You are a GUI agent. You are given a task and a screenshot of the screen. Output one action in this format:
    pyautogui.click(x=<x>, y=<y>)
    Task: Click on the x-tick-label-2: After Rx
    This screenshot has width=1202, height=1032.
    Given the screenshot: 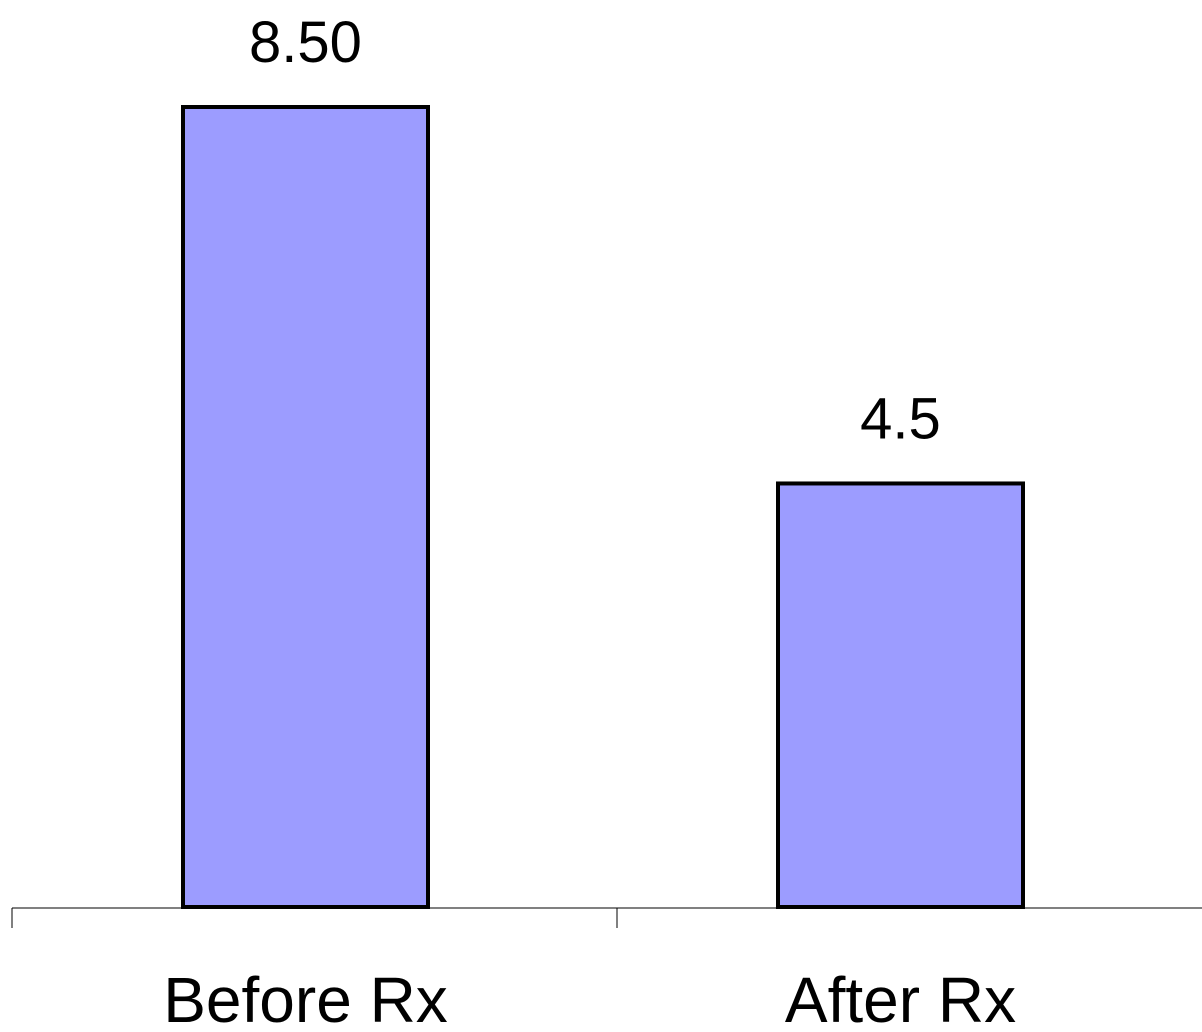 What is the action you would take?
    pyautogui.click(x=900, y=998)
    